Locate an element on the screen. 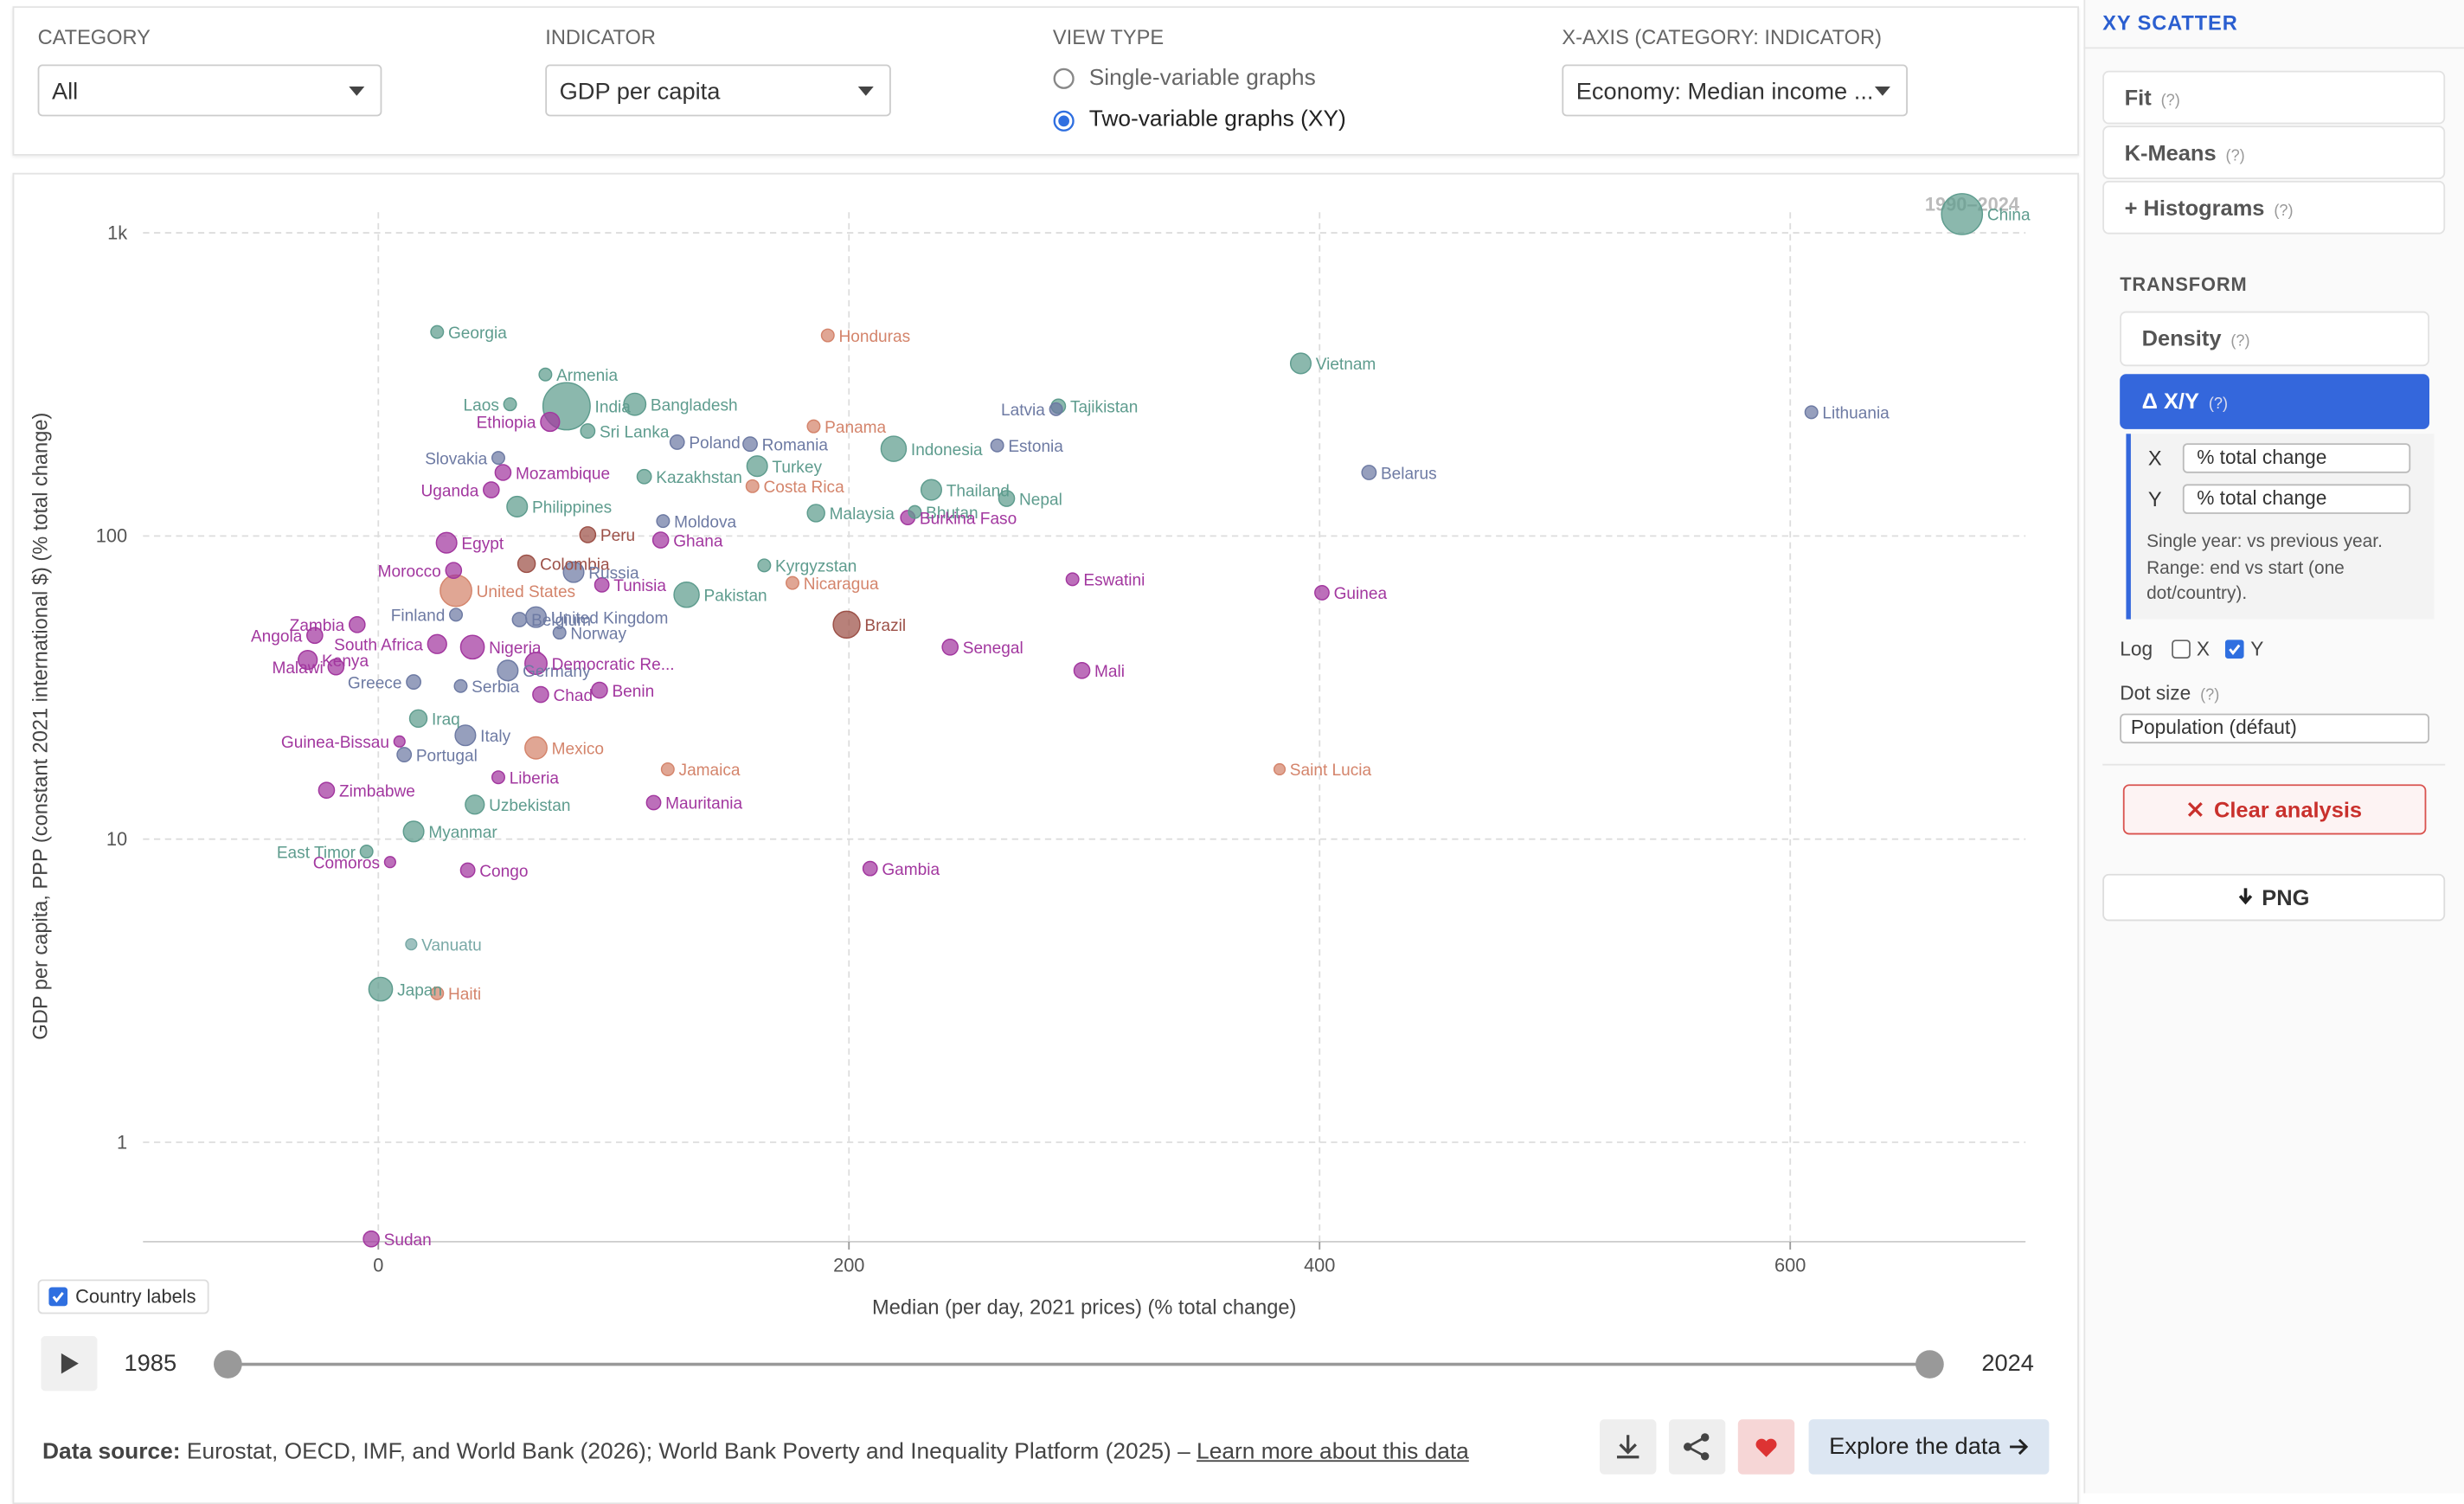  timeline-slider is located at coordinates (1080, 1364).